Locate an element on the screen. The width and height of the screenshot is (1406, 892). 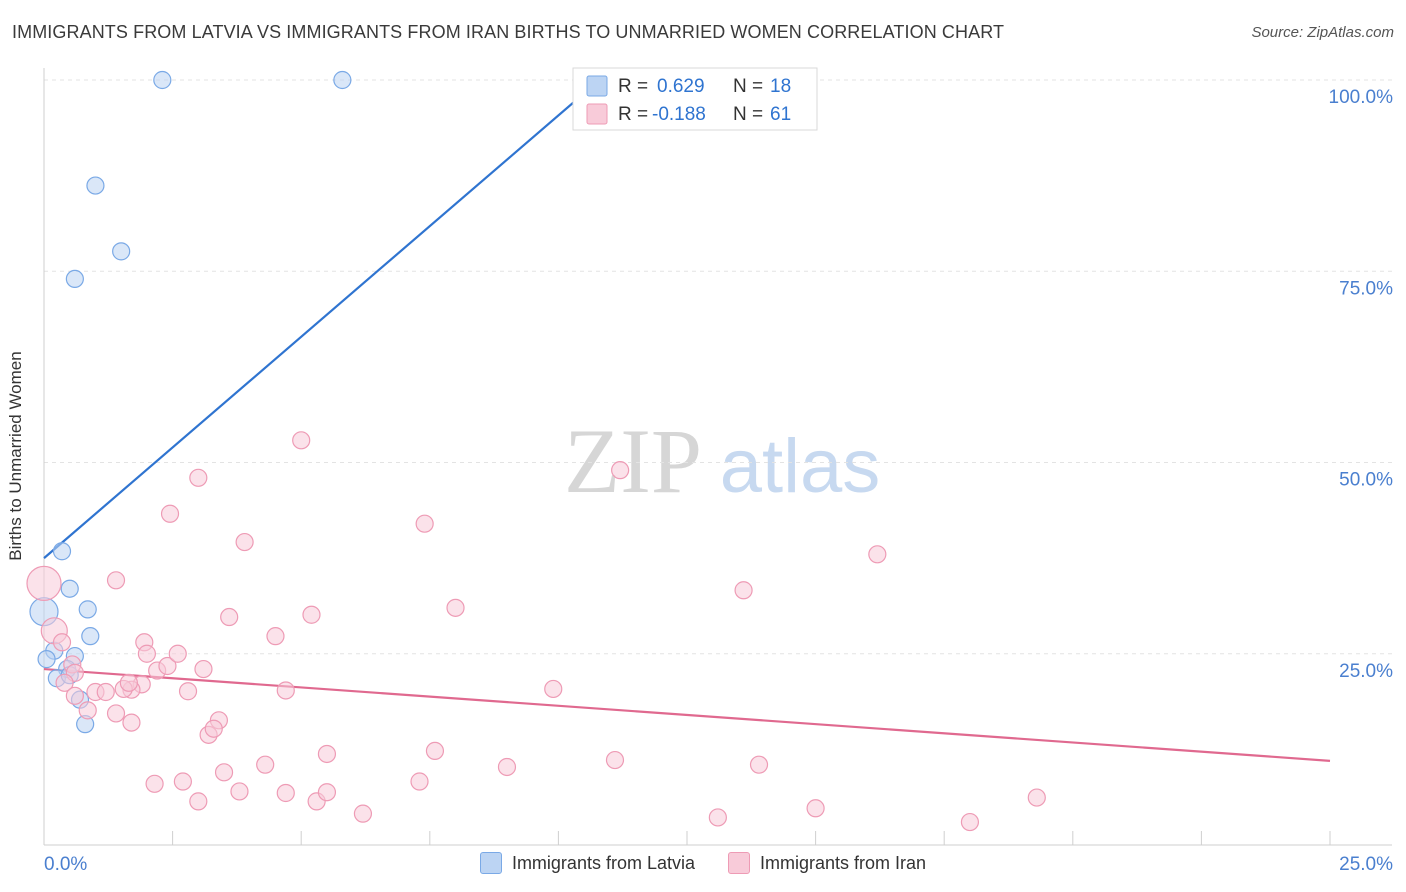
stats-r-label-iran: R = is located at coordinates (633, 114).